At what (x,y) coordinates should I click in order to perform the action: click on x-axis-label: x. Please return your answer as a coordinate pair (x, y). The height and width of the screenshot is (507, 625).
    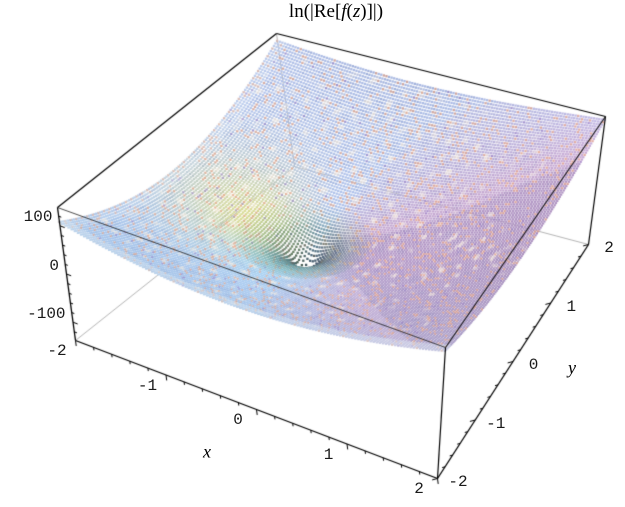
    Looking at the image, I should click on (207, 451).